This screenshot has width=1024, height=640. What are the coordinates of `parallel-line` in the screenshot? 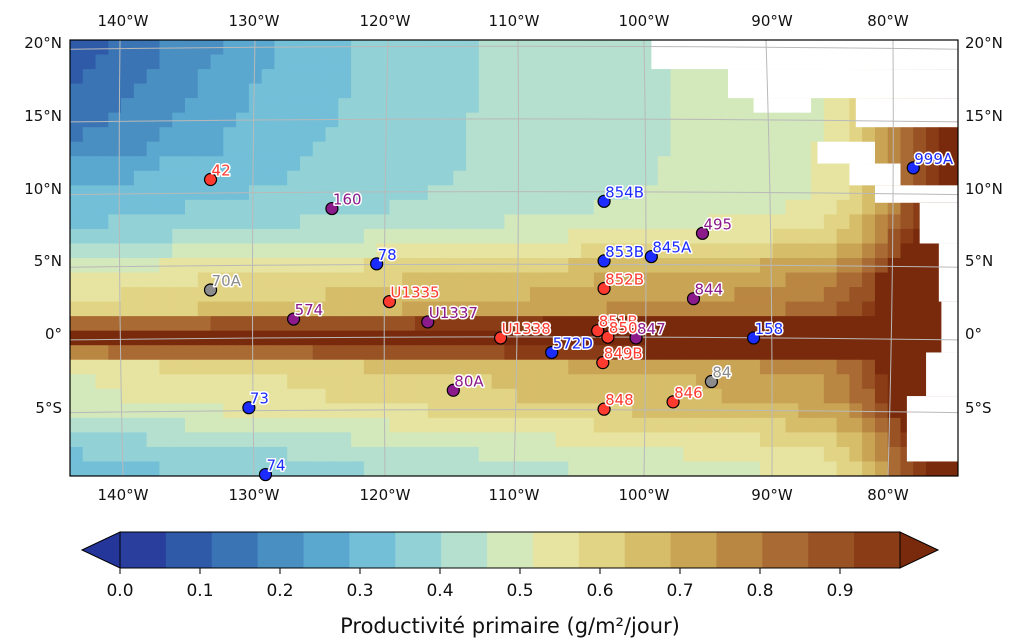 It's located at (514, 193).